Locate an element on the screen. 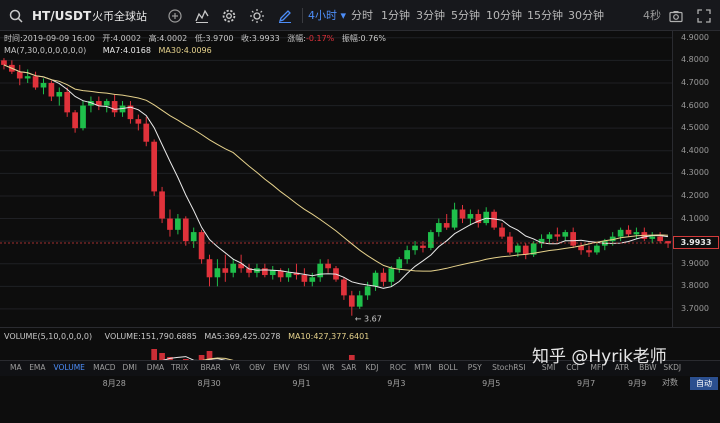 The image size is (720, 423). indicator-tab-macd: MACD is located at coordinates (104, 367).